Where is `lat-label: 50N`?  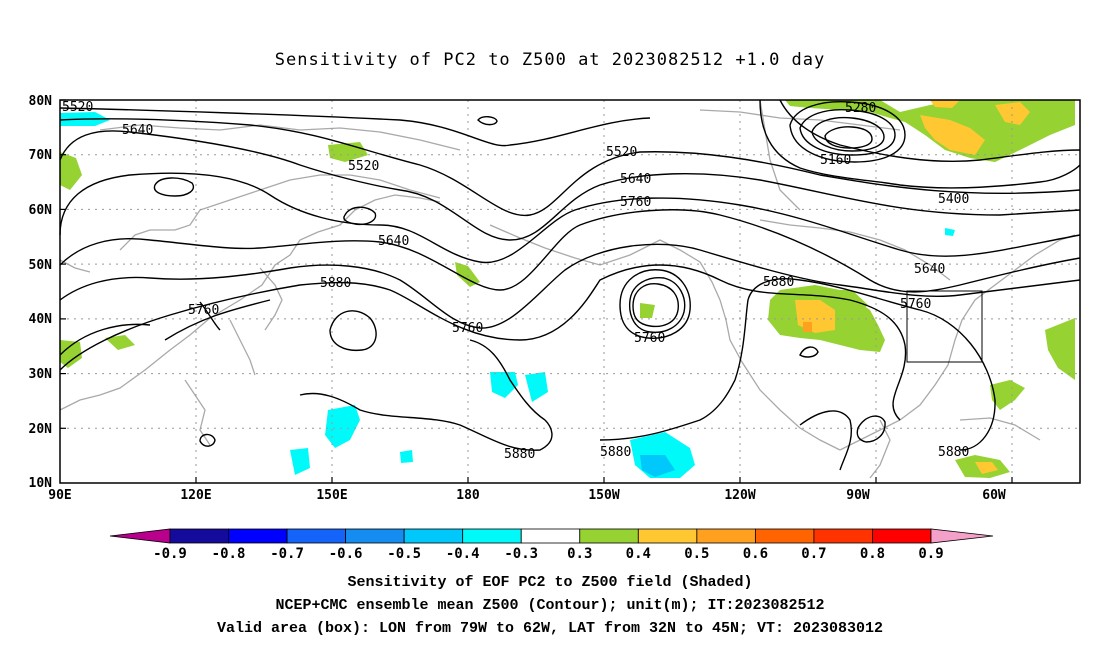 lat-label: 50N is located at coordinates (41, 265).